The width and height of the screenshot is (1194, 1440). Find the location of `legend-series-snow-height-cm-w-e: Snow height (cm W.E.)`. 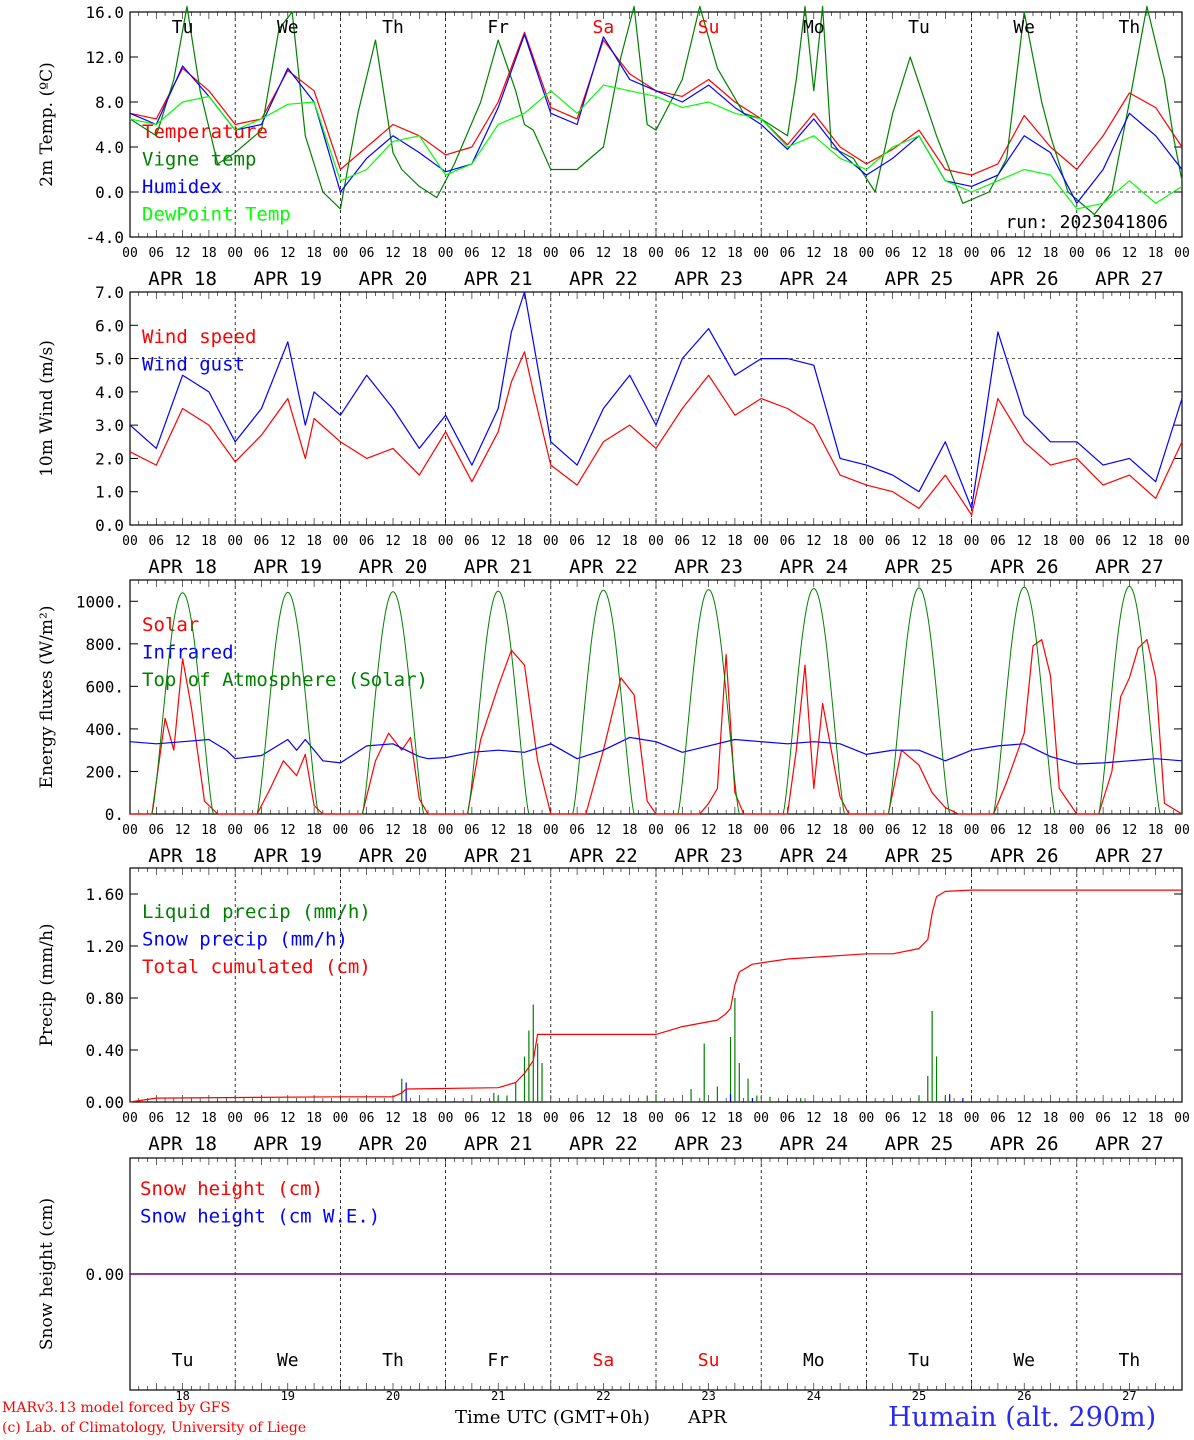

legend-series-snow-height-cm-w-e: Snow height (cm W.E.) is located at coordinates (260, 1217).